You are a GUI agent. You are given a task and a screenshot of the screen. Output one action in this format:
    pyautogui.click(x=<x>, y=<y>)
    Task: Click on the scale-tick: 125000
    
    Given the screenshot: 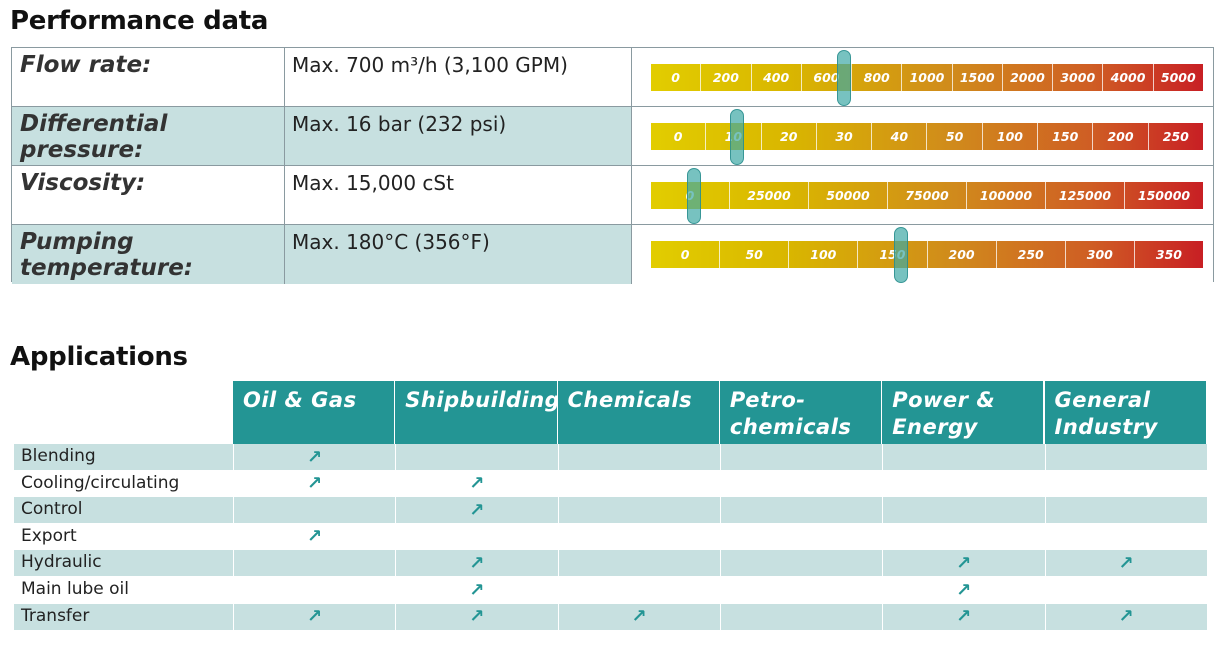 What is the action you would take?
    pyautogui.click(x=1085, y=195)
    